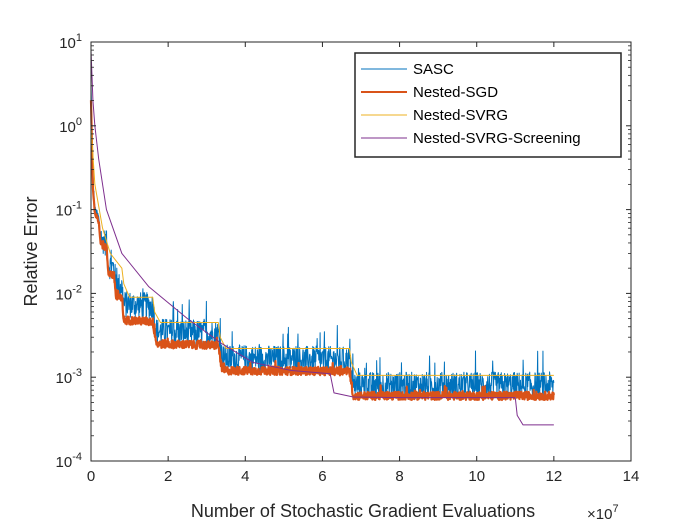 The height and width of the screenshot is (525, 700). I want to click on x-tick-label: 10, so click(476, 476).